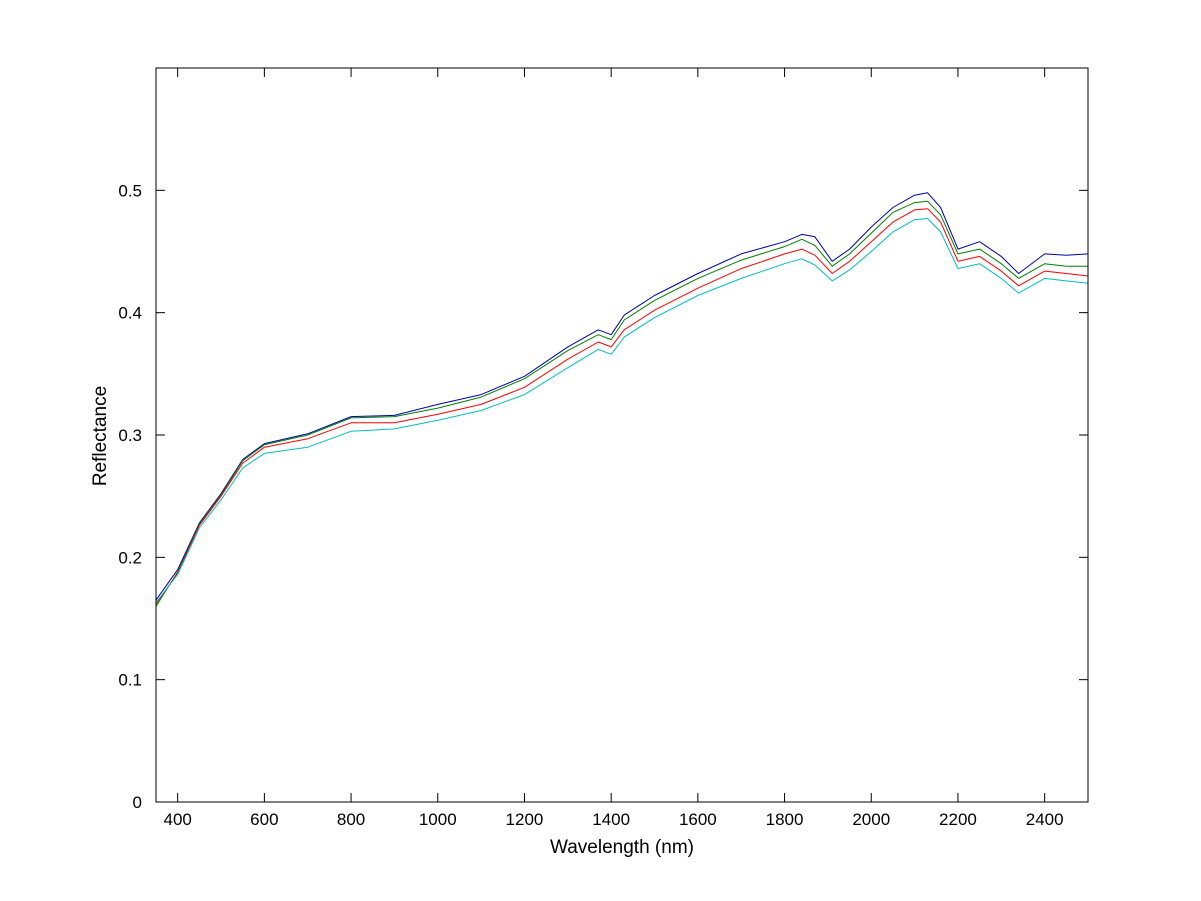  What do you see at coordinates (130, 313) in the screenshot?
I see `y-tick-label: 0.4` at bounding box center [130, 313].